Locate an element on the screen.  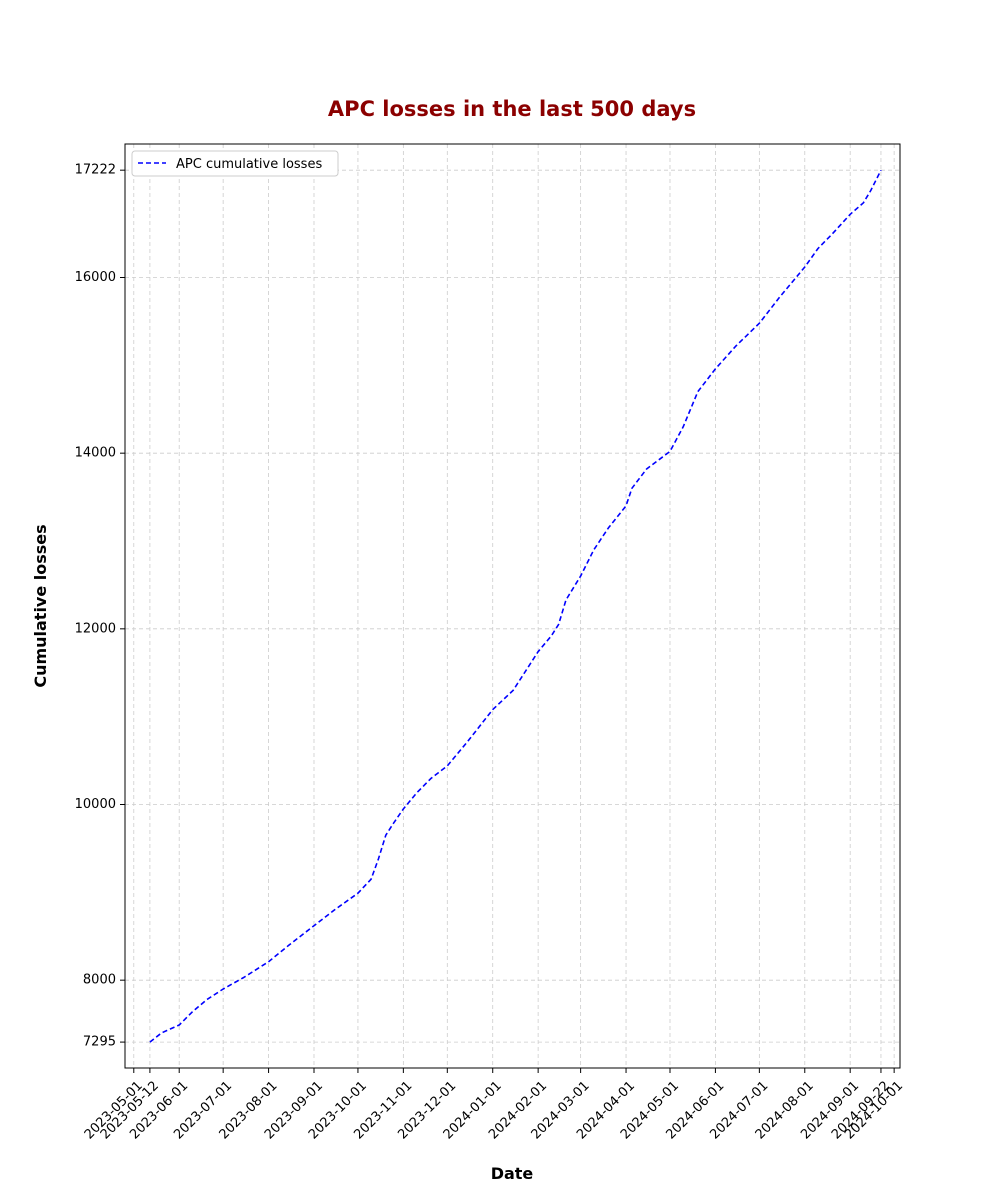
legend-box is located at coordinates (235, 163).